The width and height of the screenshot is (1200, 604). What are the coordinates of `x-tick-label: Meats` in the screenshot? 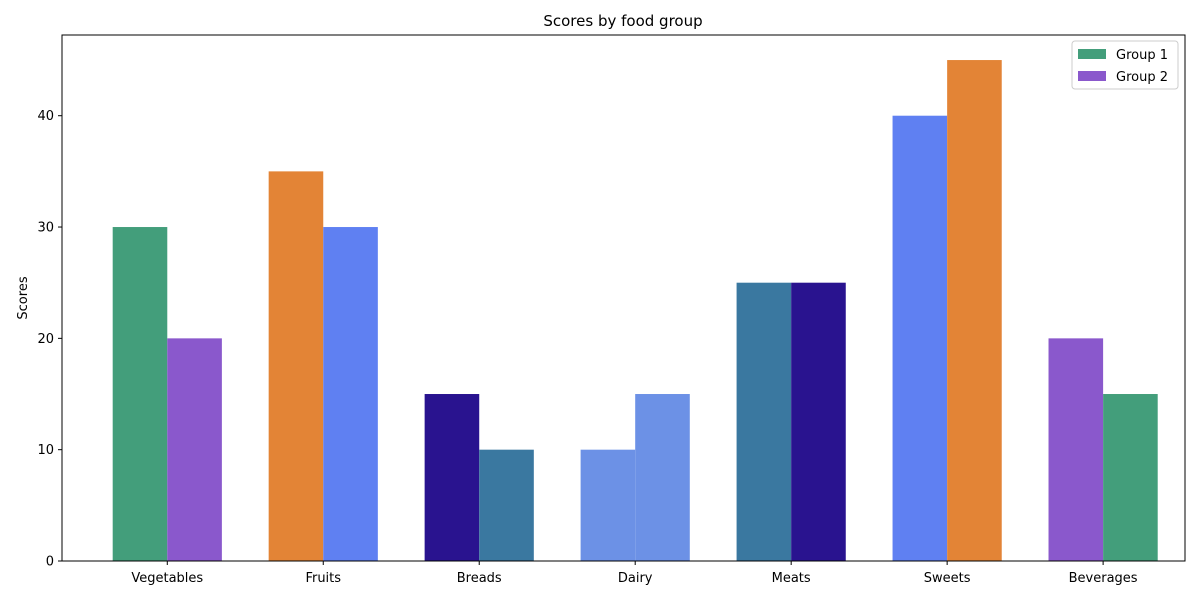 It's located at (791, 578).